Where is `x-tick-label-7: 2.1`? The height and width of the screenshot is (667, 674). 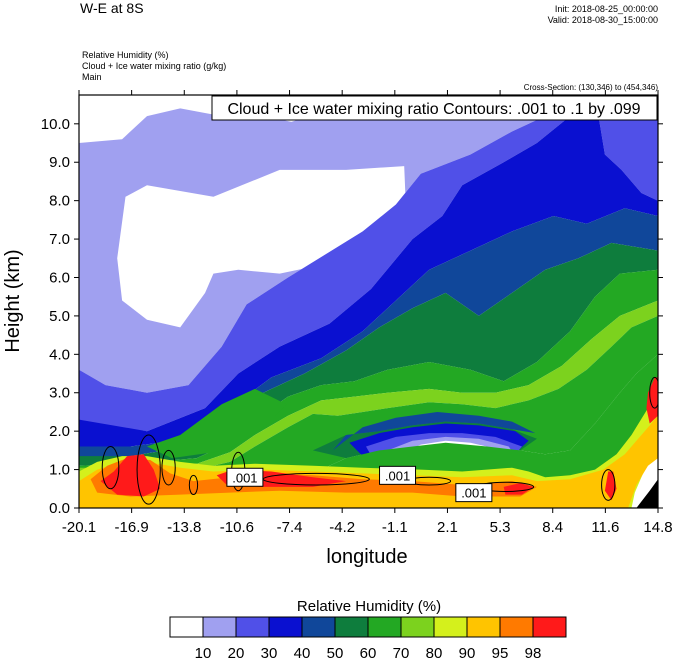
x-tick-label-7: 2.1 is located at coordinates (447, 527).